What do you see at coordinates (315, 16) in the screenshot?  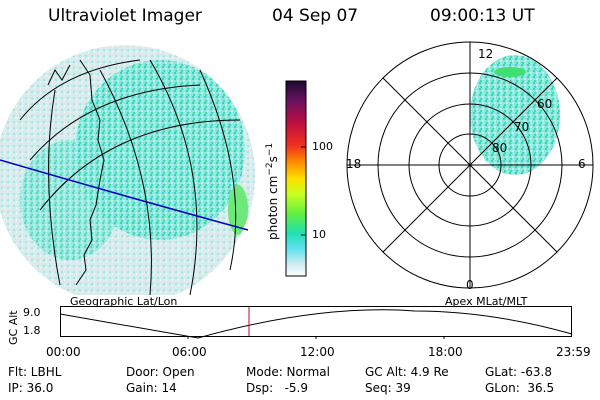 I see `date-label: 04 Sep 07` at bounding box center [315, 16].